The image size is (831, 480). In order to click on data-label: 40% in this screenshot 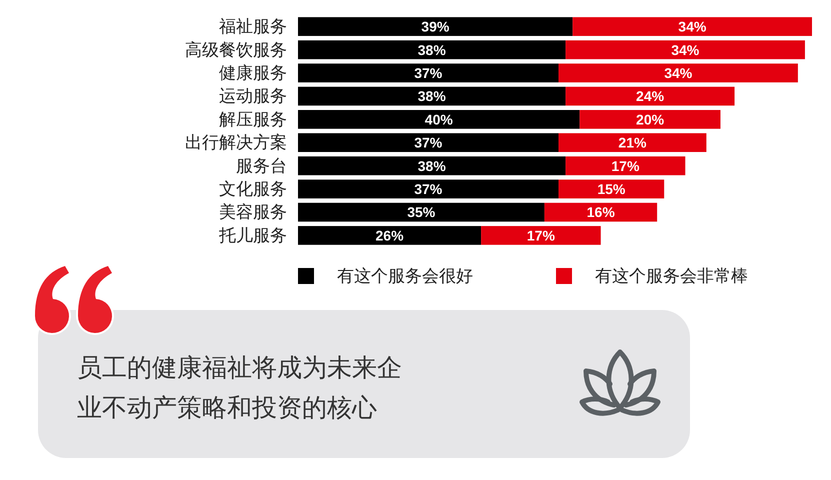, I will do `click(439, 119)`.